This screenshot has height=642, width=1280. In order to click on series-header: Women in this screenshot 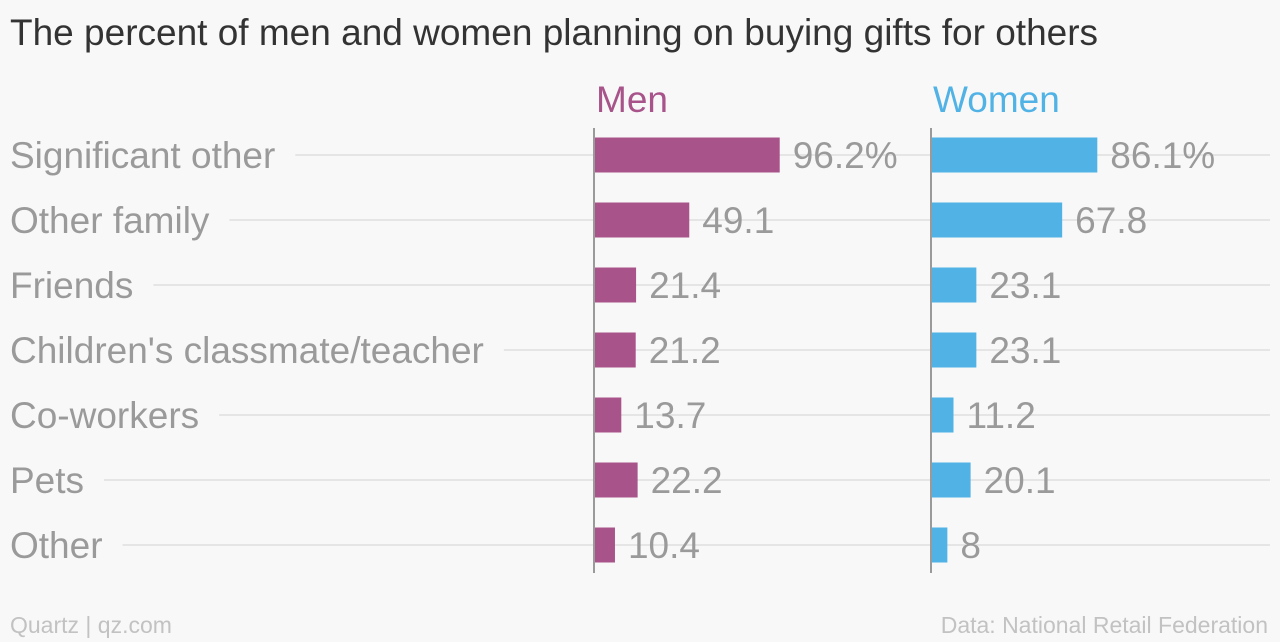, I will do `click(996, 99)`.